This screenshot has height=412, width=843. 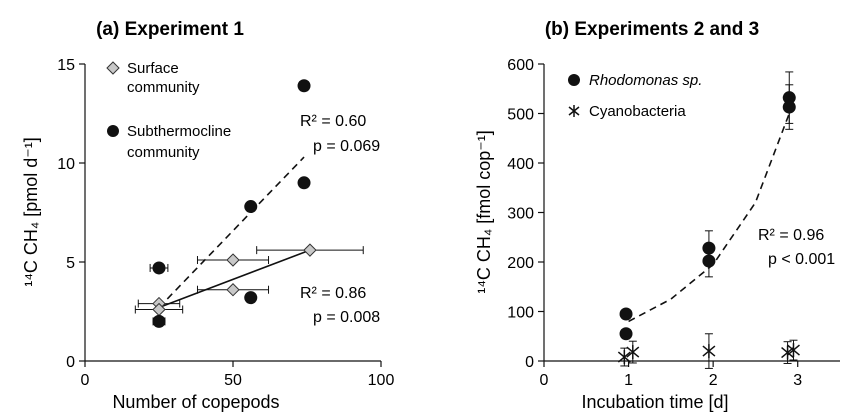 I want to click on panel-b-ylabel: ¹⁴C CH₄ [fmol cop⁻¹], so click(x=484, y=212).